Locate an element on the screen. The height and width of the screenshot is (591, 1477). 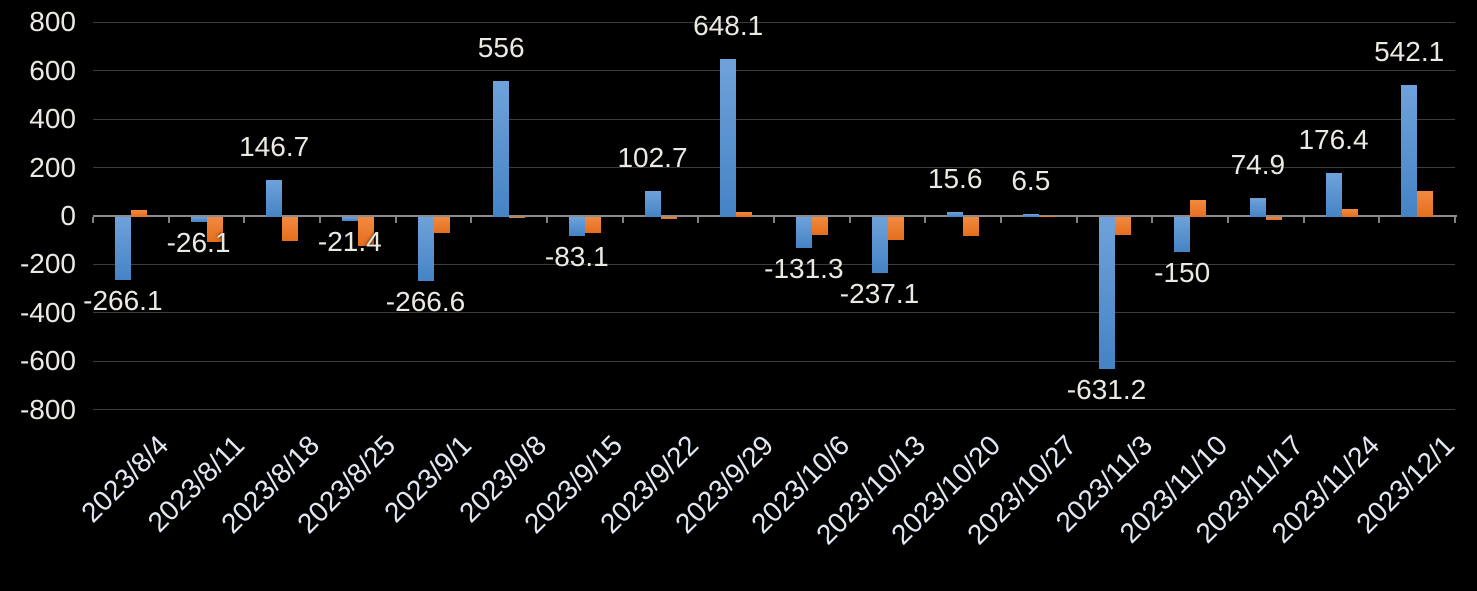
data-label: 542.1 is located at coordinates (1409, 51).